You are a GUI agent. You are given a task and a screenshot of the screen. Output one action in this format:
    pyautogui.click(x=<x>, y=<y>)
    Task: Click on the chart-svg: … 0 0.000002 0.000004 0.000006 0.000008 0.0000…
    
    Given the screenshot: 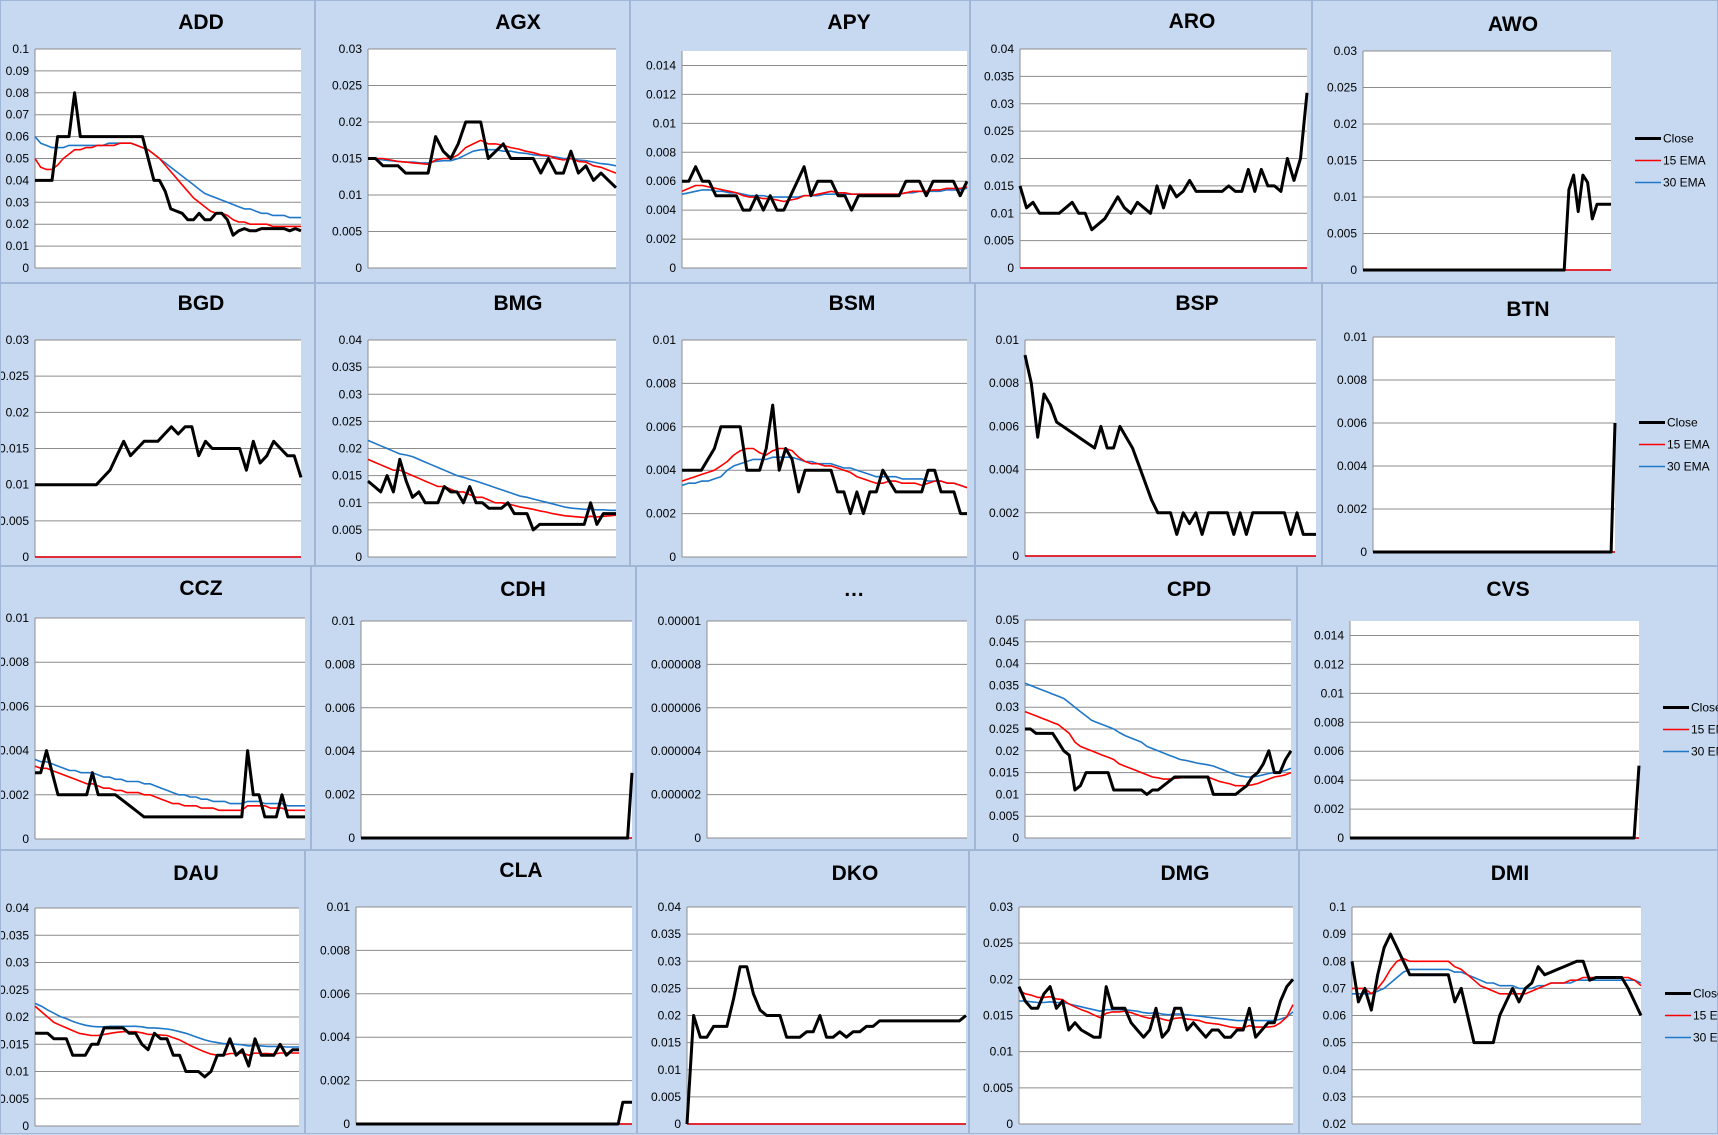 What is the action you would take?
    pyautogui.click(x=809, y=711)
    